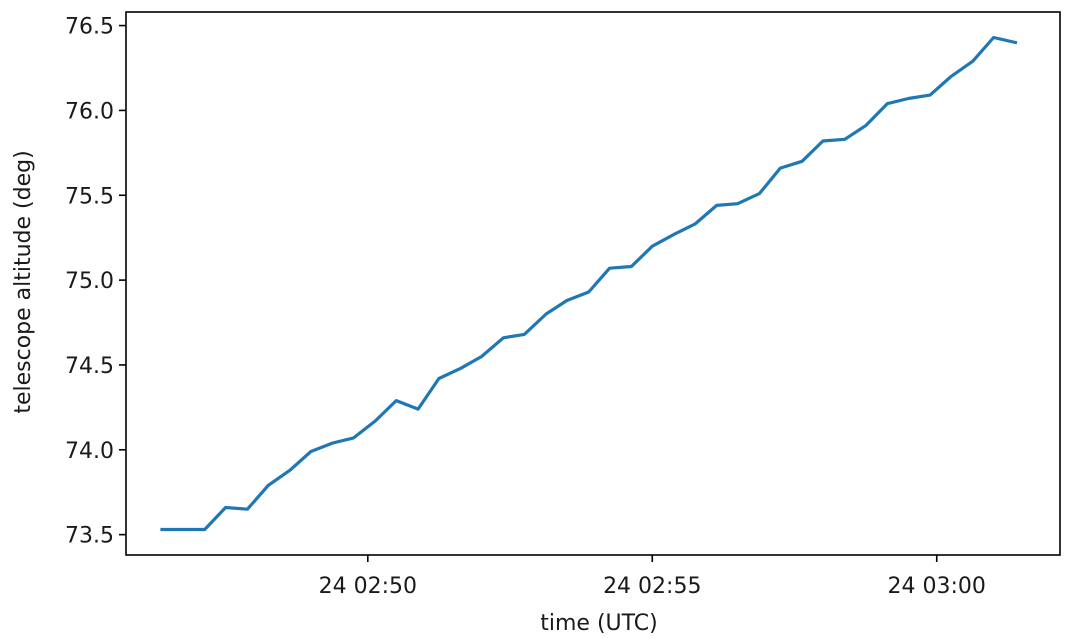 The image size is (1072, 638). Describe the element at coordinates (89, 111) in the screenshot. I see `y-tick-label: 76.0` at that location.